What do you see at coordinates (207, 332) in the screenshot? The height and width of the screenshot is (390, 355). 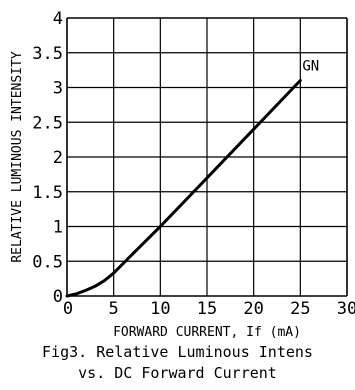 I see `x-axis-label: FORWARD CURRENT, If (mA)` at bounding box center [207, 332].